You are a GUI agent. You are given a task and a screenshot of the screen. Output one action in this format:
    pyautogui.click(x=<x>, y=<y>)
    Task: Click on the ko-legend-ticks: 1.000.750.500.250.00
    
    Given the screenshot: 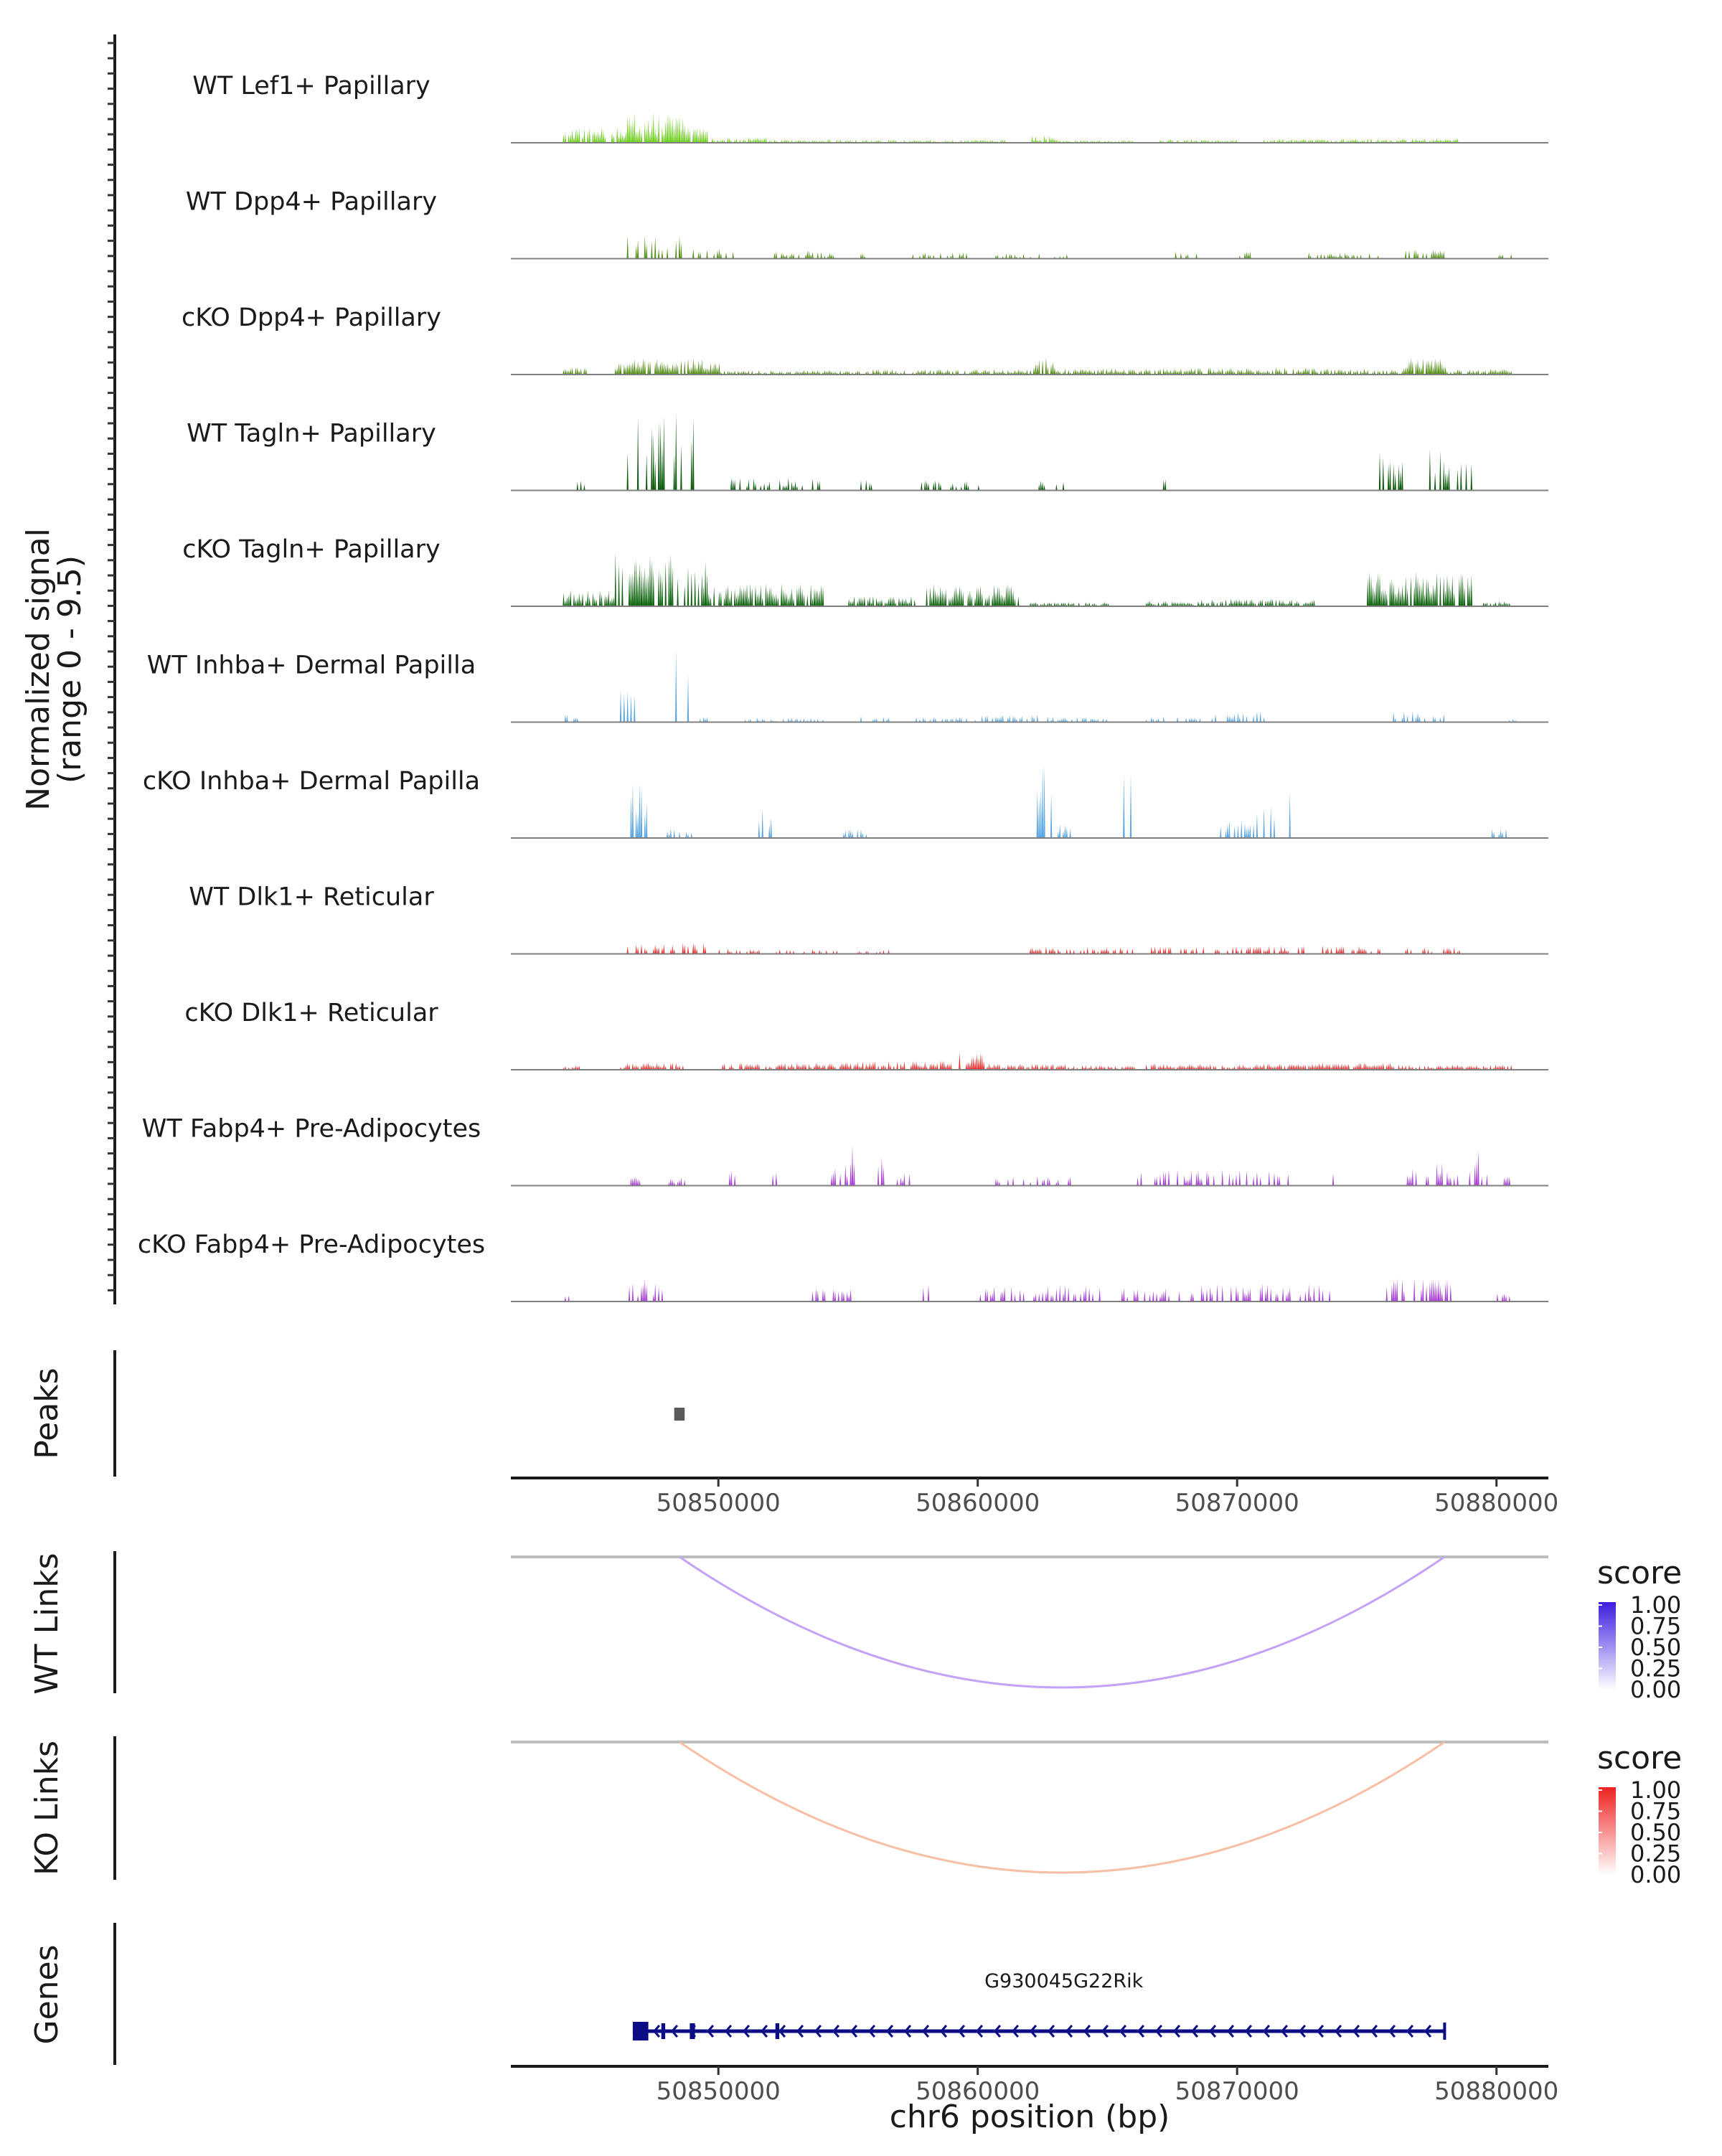 What is the action you would take?
    pyautogui.click(x=1640, y=1832)
    